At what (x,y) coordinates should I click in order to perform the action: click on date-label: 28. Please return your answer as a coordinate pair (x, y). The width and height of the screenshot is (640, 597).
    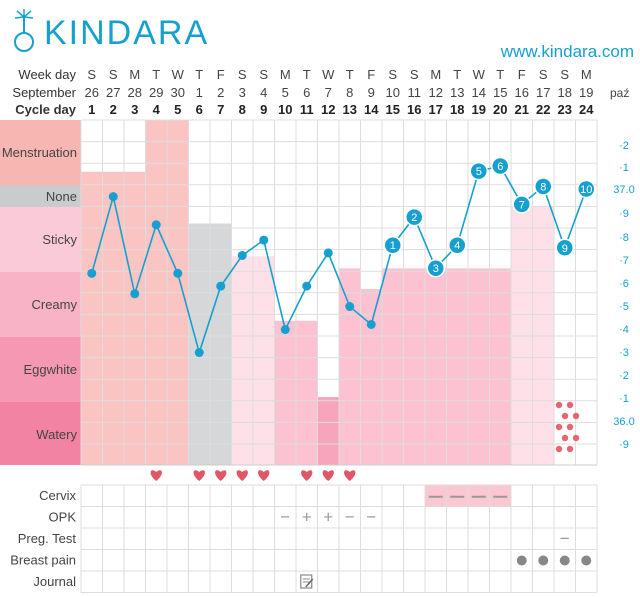
    Looking at the image, I should click on (135, 92).